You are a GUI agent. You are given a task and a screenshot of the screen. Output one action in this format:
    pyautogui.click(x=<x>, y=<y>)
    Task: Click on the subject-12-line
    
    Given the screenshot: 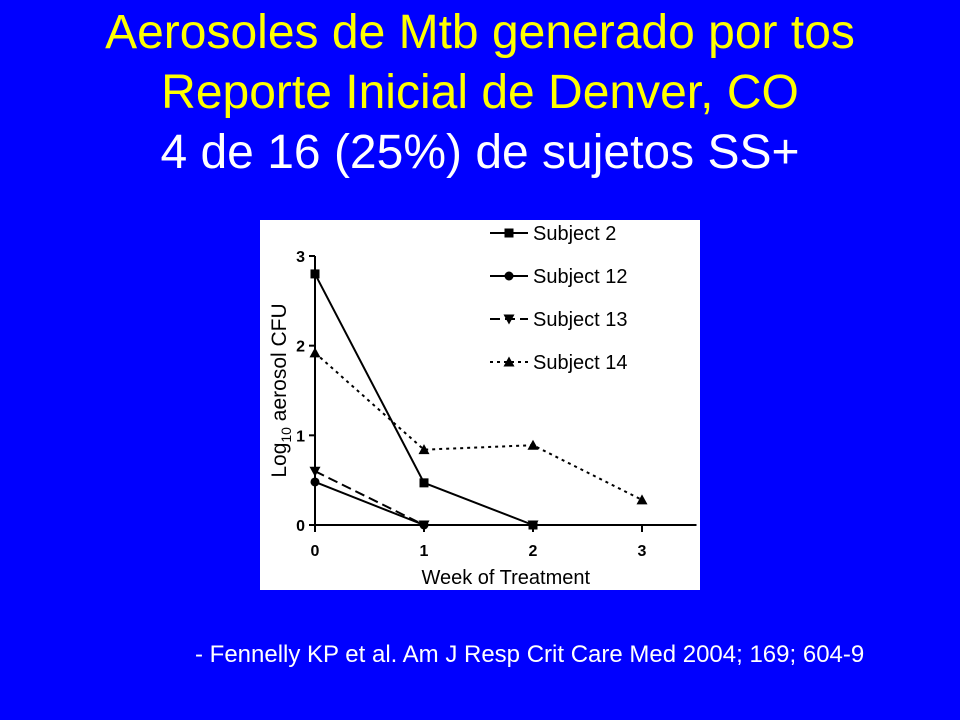 What is the action you would take?
    pyautogui.click(x=369, y=503)
    